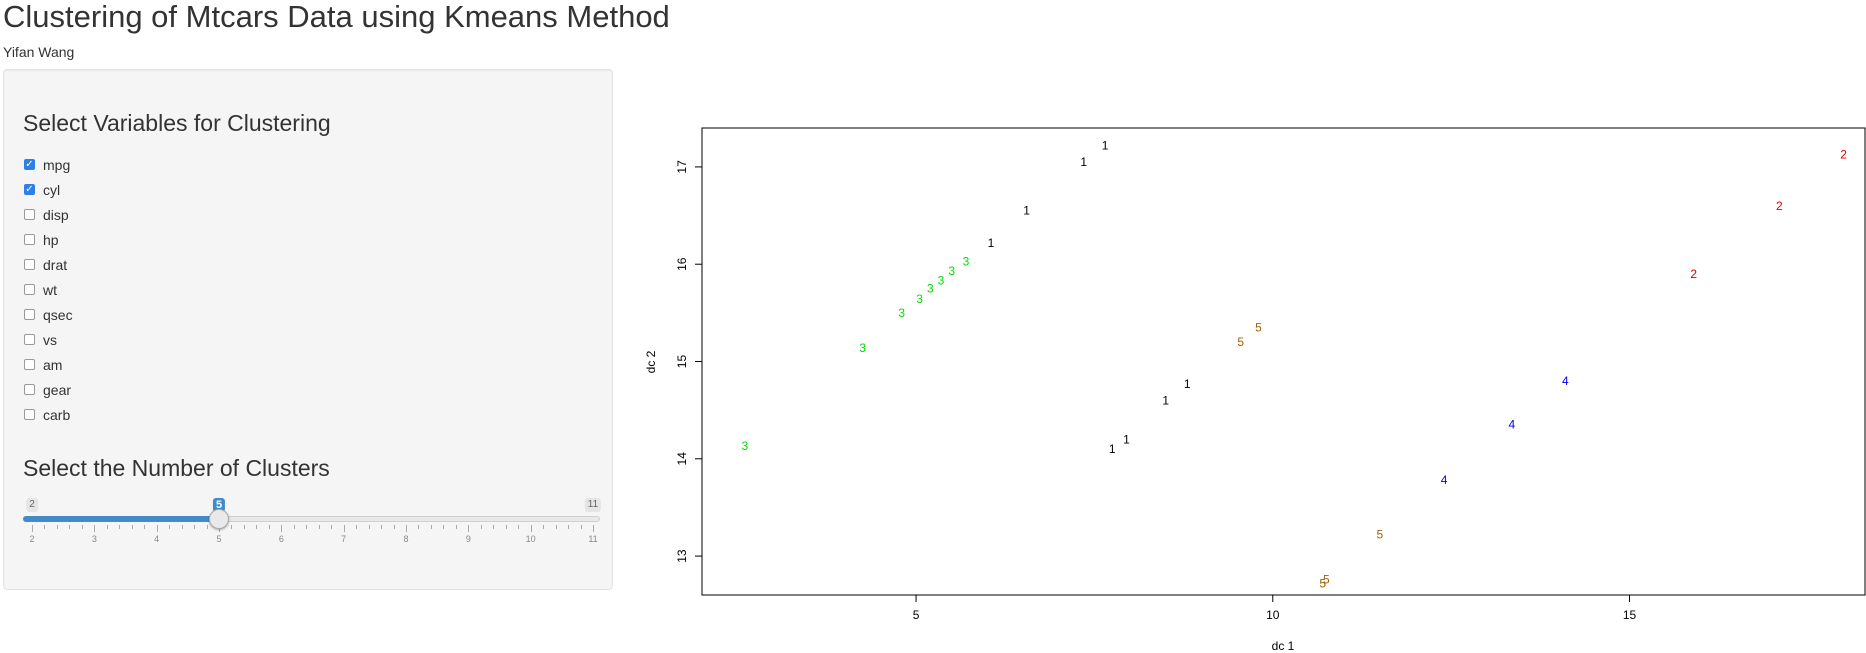 This screenshot has width=1866, height=653. What do you see at coordinates (51, 239) in the screenshot?
I see `checkbox-label: hp` at bounding box center [51, 239].